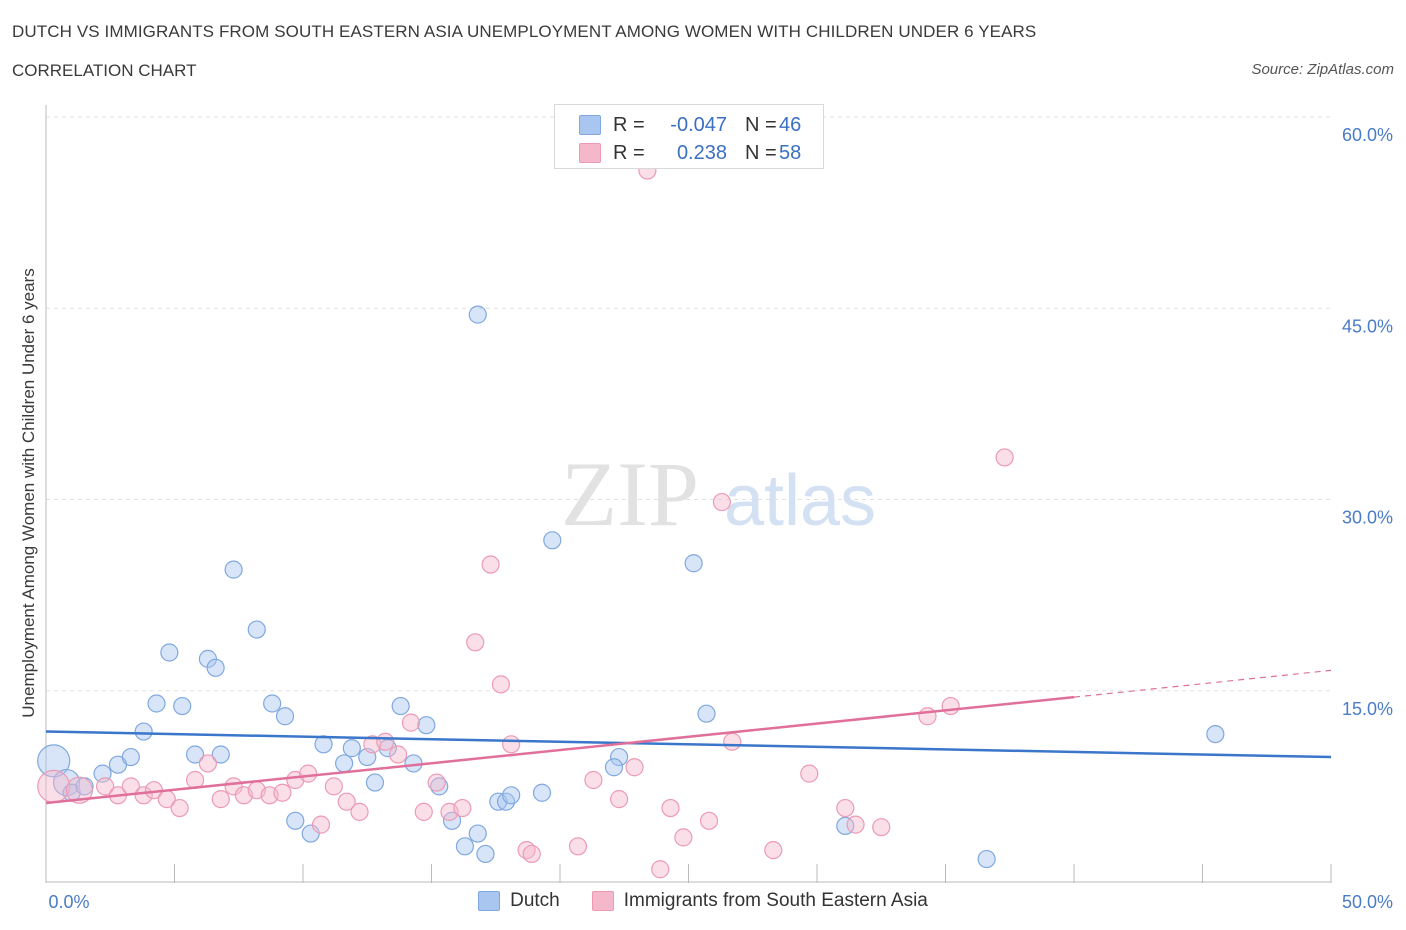 Image resolution: width=1406 pixels, height=930 pixels. I want to click on watermark: ZIP atlas, so click(718, 494).